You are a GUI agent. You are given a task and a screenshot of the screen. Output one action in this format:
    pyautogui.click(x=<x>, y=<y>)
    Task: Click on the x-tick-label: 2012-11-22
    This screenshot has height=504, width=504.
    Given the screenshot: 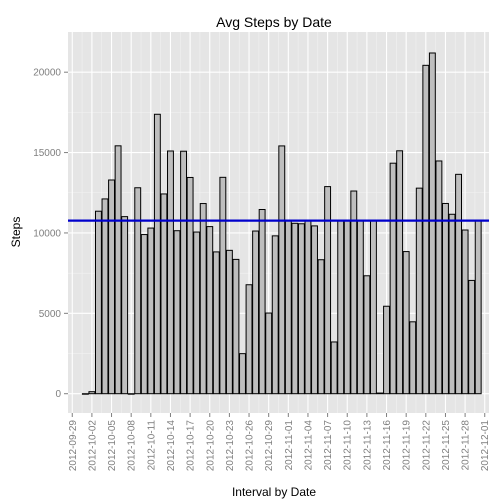 What is the action you would take?
    pyautogui.click(x=426, y=445)
    